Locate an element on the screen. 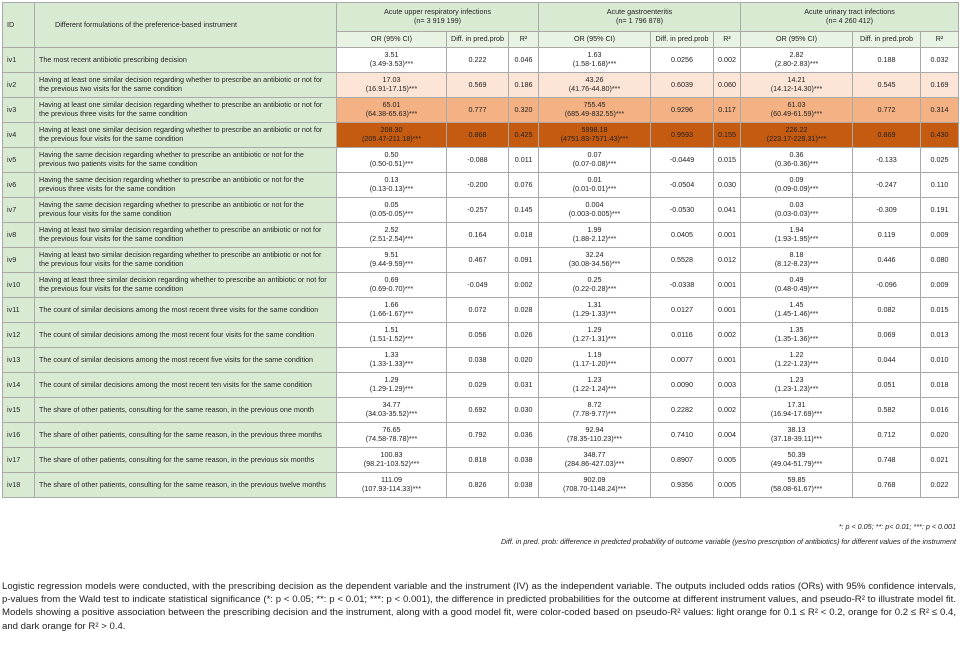  group-n: (n= 4 260 412) is located at coordinates (850, 20).